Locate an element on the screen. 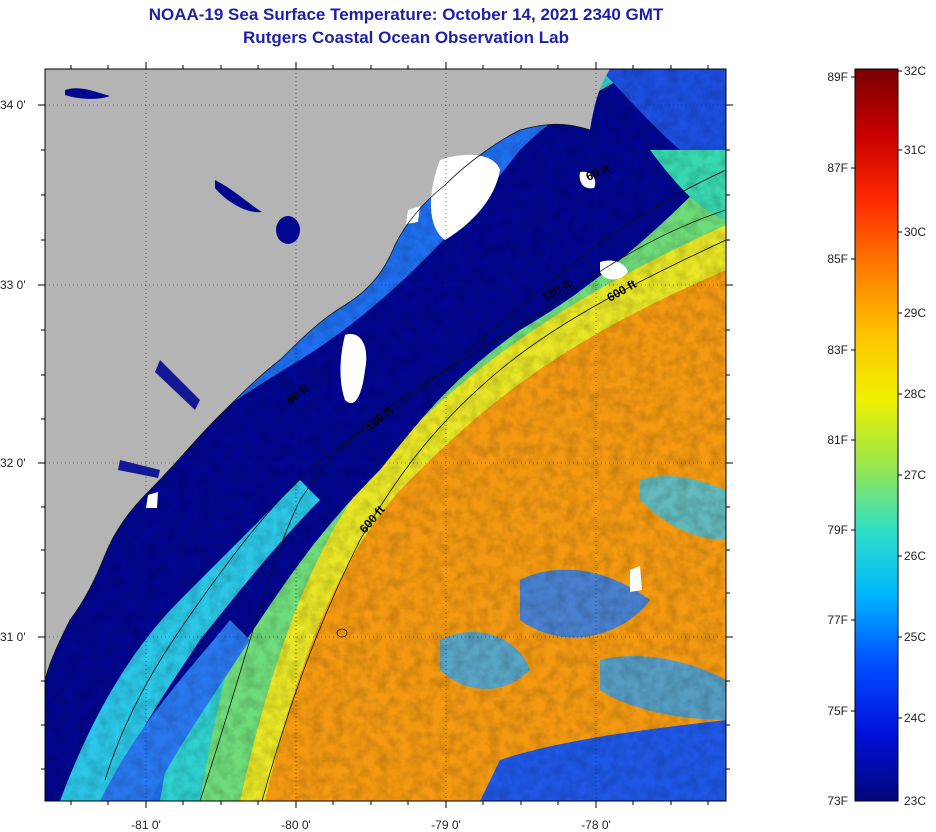 Image resolution: width=936 pixels, height=832 pixels. colorbar-c-label-32: 32C is located at coordinates (915, 71).